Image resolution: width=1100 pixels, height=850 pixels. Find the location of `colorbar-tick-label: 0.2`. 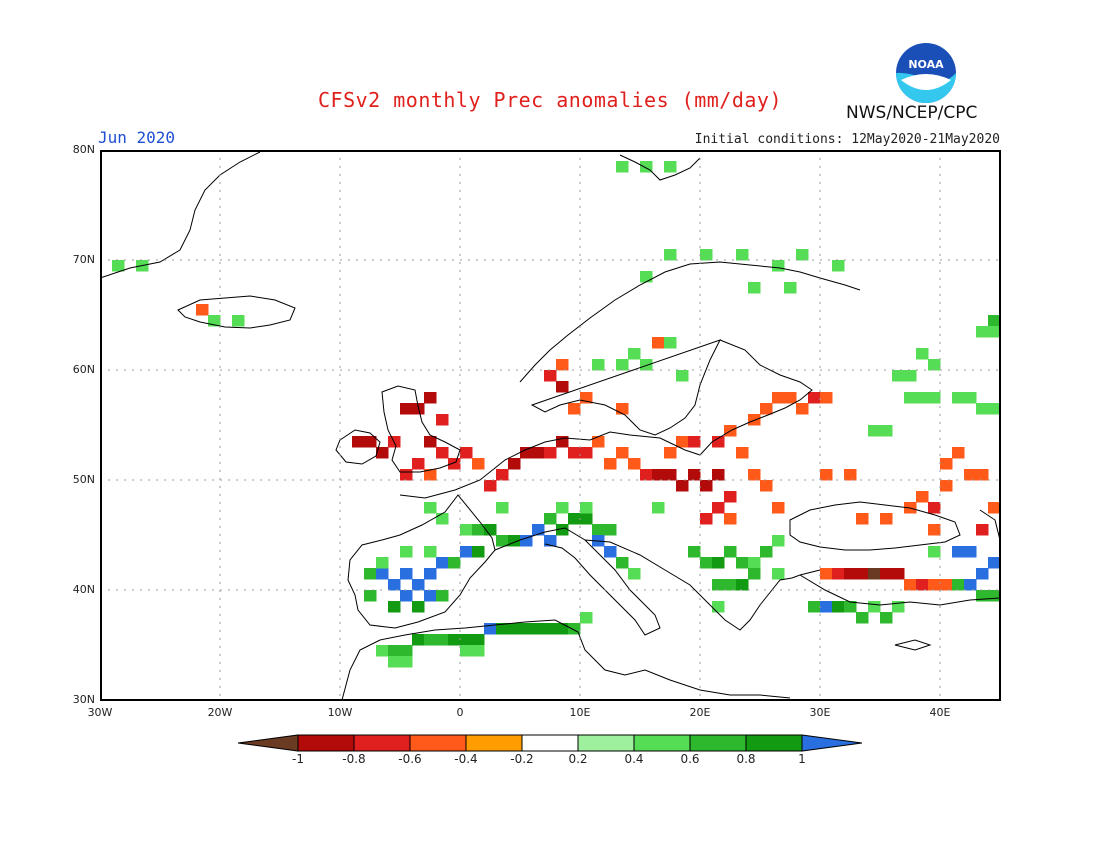

colorbar-tick-label: 0.2 is located at coordinates (578, 759).